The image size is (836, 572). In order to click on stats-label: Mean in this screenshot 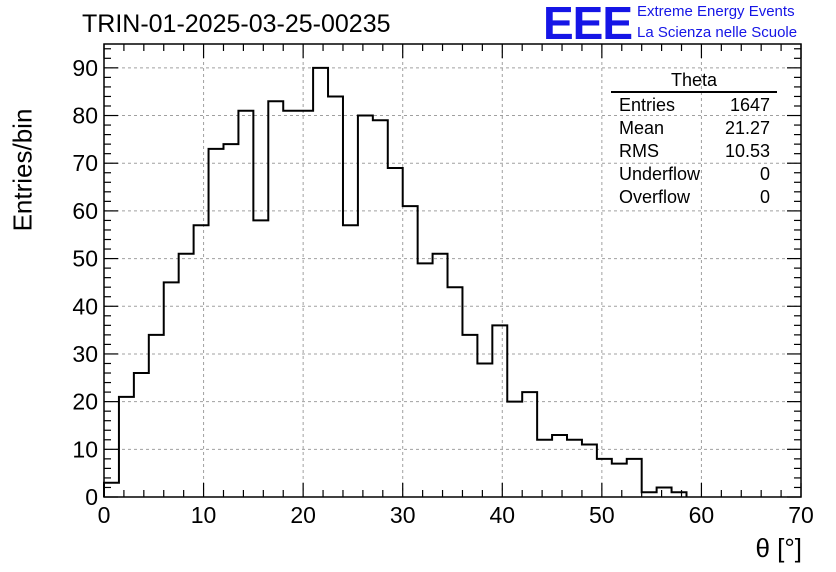, I will do `click(642, 128)`.